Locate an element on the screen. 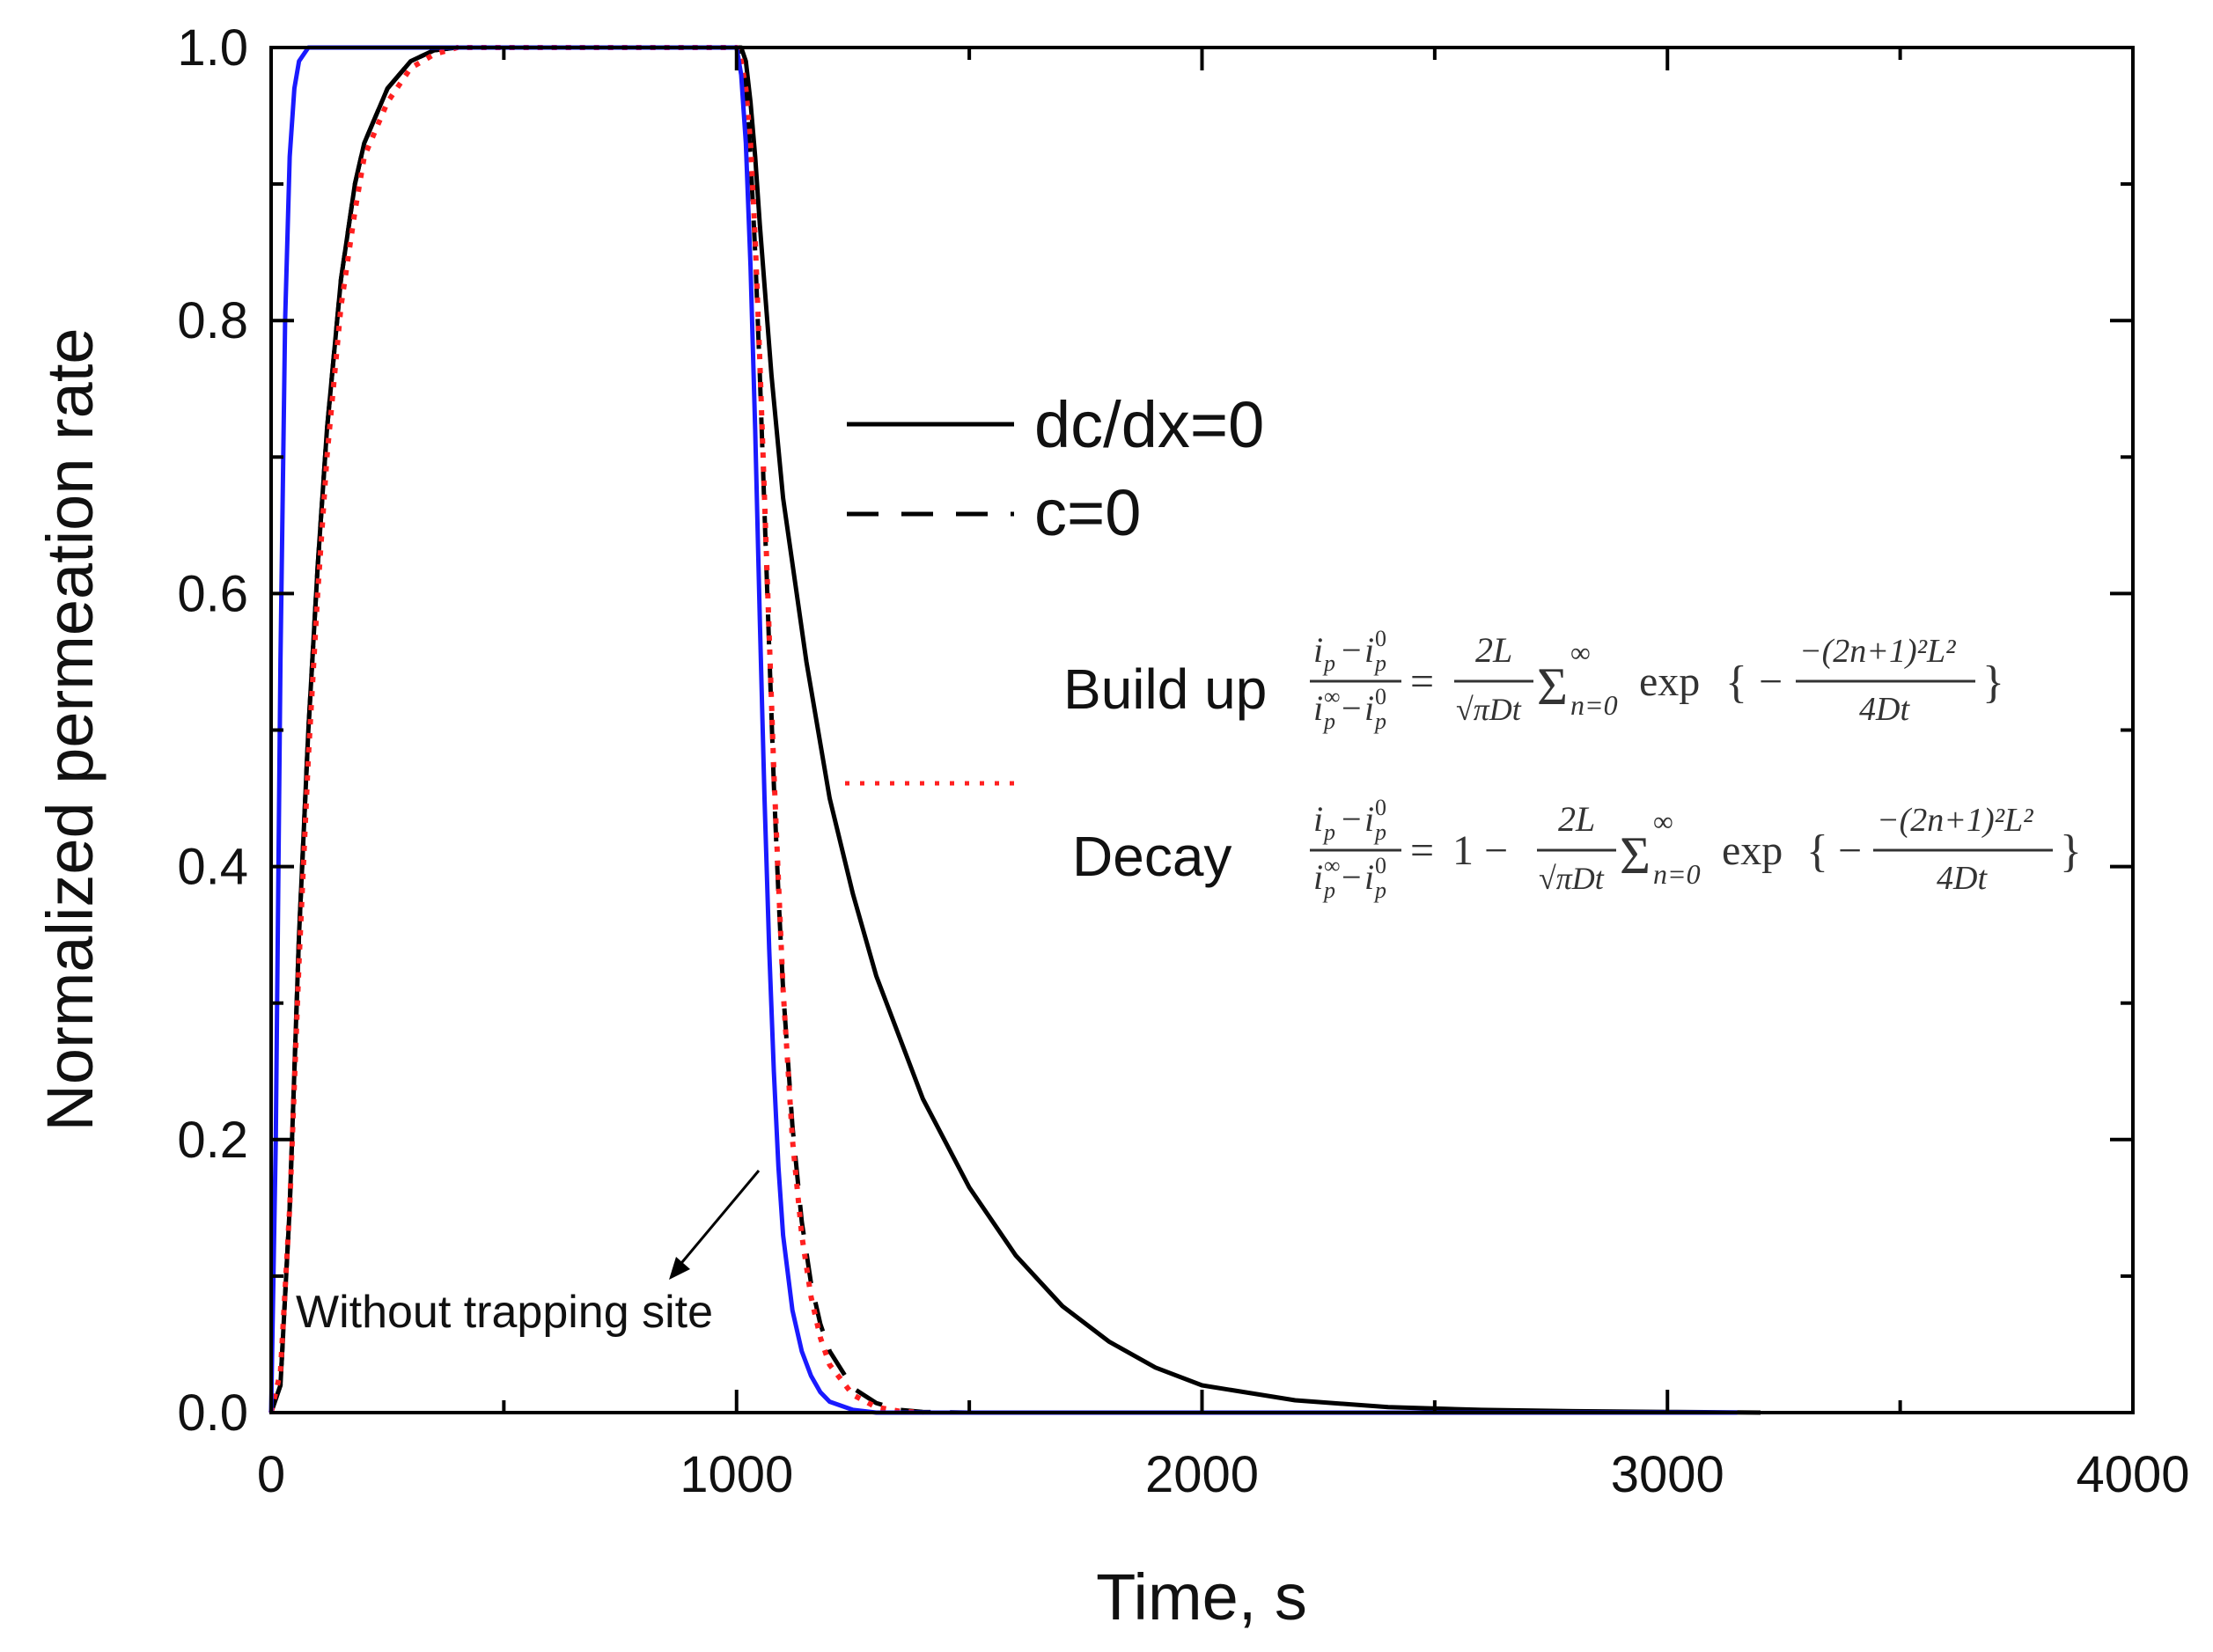  eq1-num-i2: i is located at coordinates (1369, 650).